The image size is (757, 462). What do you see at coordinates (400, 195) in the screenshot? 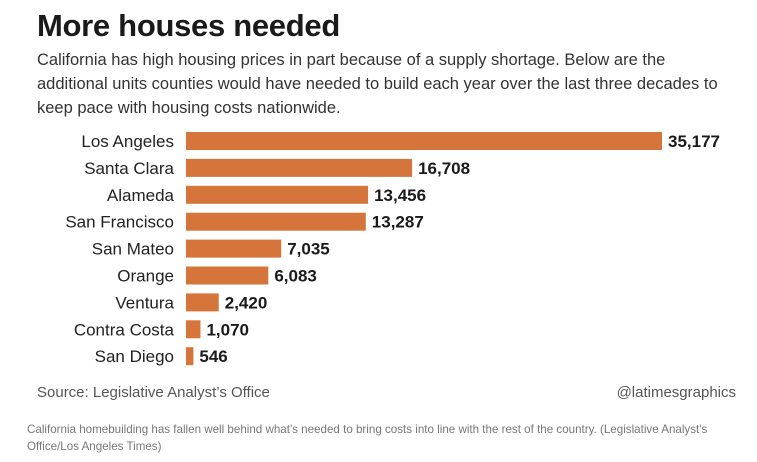
I see `value-label: 13,456` at bounding box center [400, 195].